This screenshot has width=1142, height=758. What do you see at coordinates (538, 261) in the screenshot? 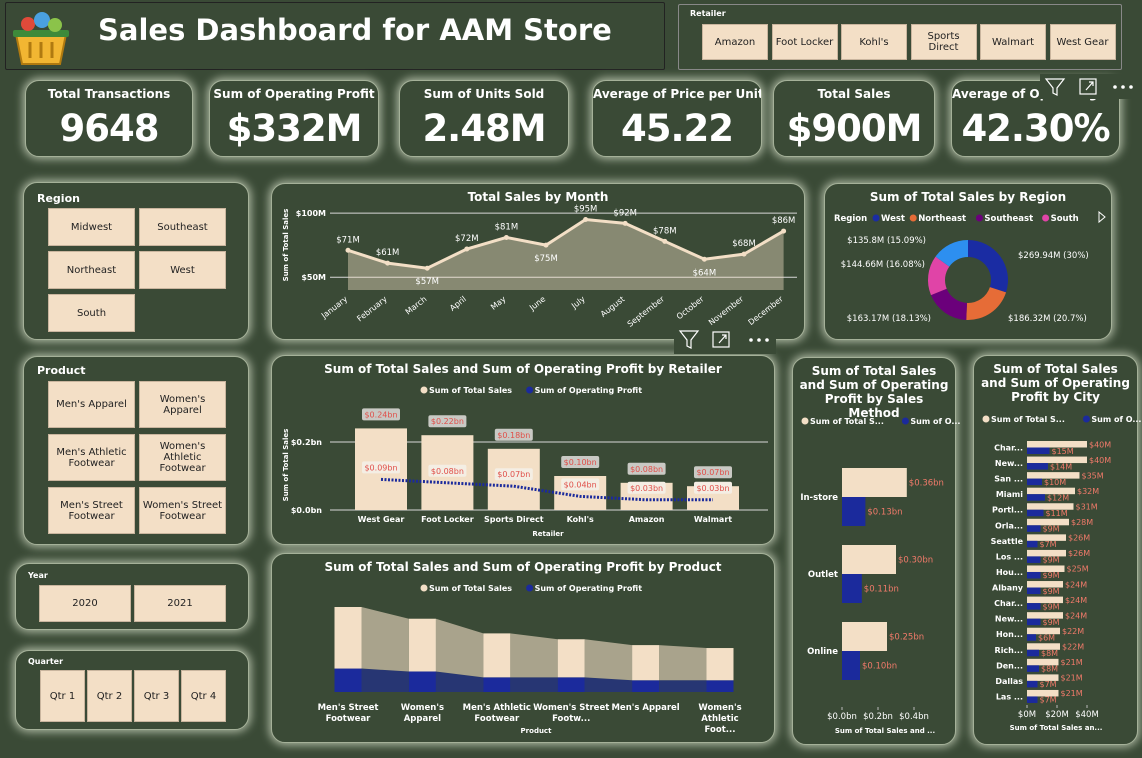
I see `line-card: Total Sales by Month` at bounding box center [538, 261].